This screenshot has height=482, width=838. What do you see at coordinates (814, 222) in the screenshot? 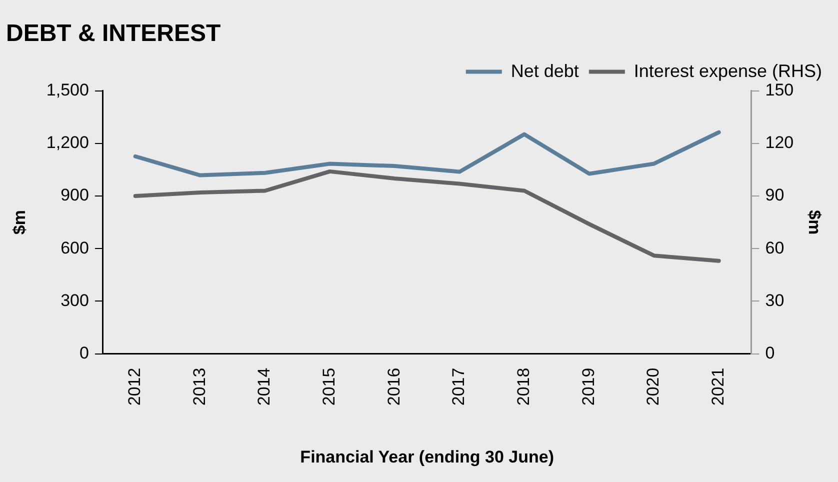
I see `y2-axis-title: $m` at bounding box center [814, 222].